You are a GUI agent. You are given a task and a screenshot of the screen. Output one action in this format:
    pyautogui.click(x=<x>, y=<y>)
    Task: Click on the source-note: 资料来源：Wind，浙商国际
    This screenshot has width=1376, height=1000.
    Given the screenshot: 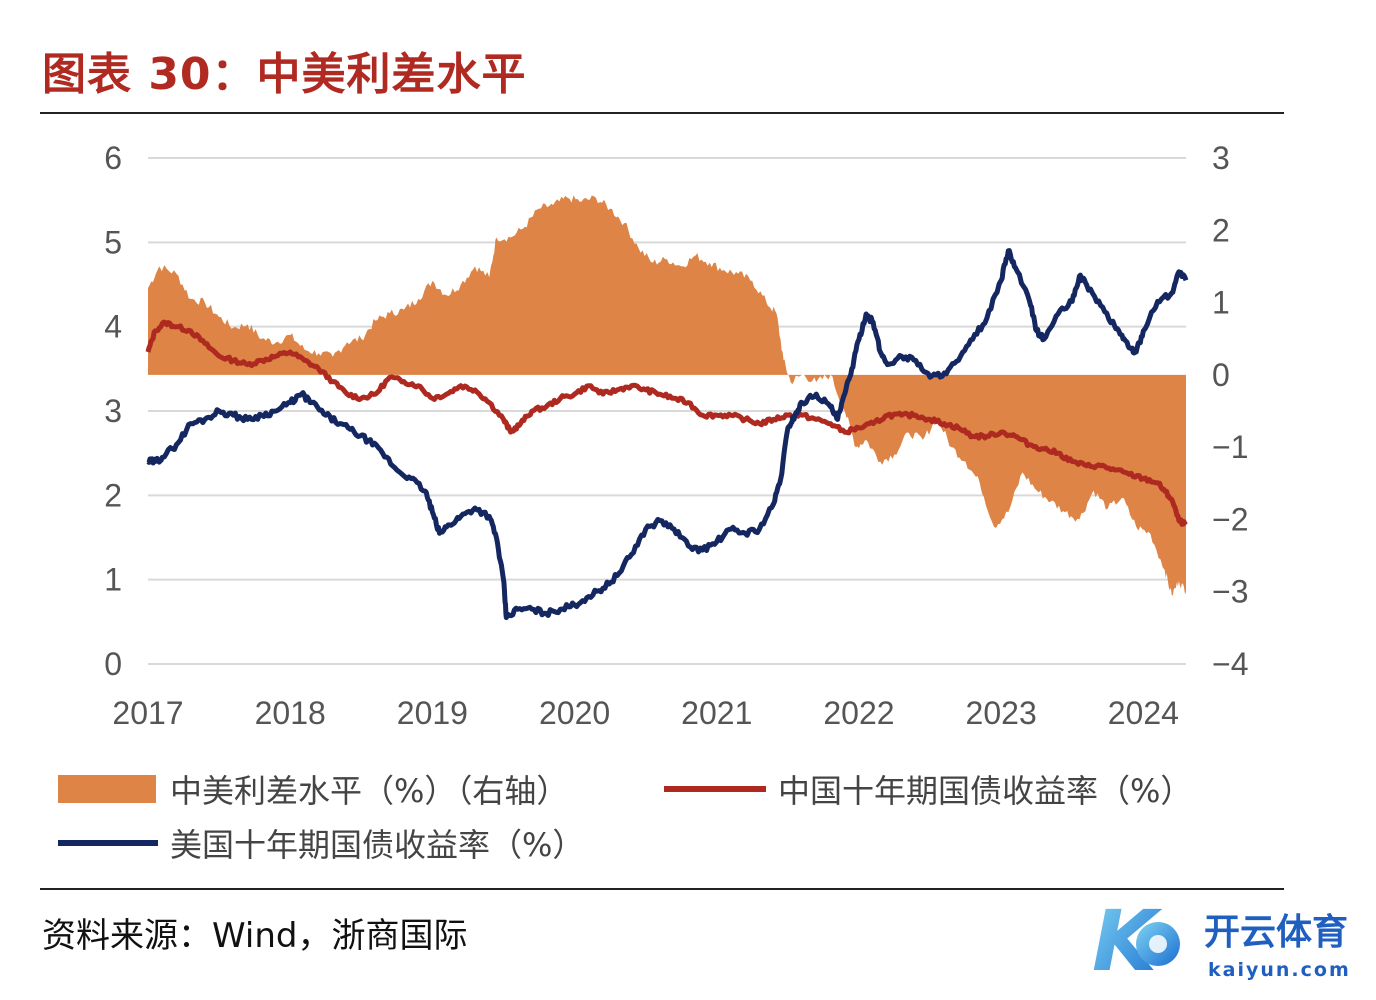 What is the action you would take?
    pyautogui.click(x=255, y=936)
    